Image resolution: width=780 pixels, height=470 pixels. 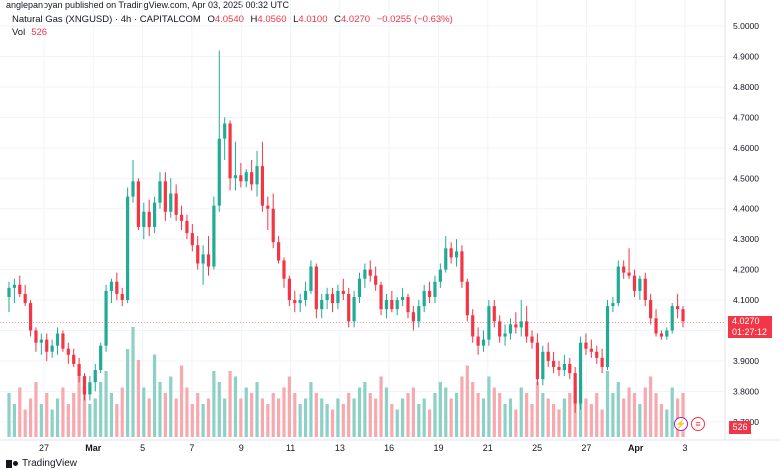 I want to click on y-tick-label: 5.0000, so click(x=746, y=26).